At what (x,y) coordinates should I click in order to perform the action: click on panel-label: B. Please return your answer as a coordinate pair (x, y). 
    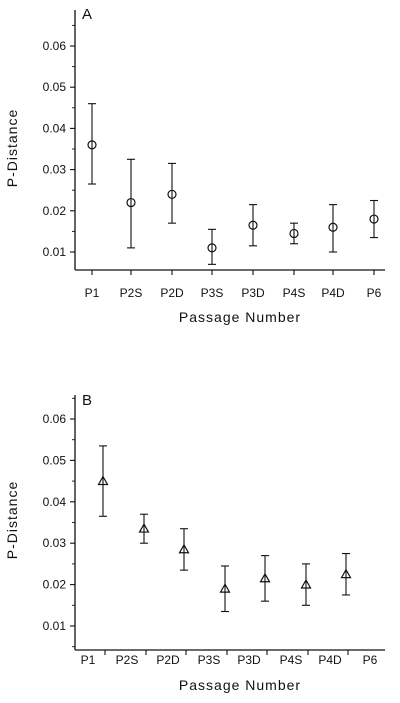
    Looking at the image, I should click on (87, 400).